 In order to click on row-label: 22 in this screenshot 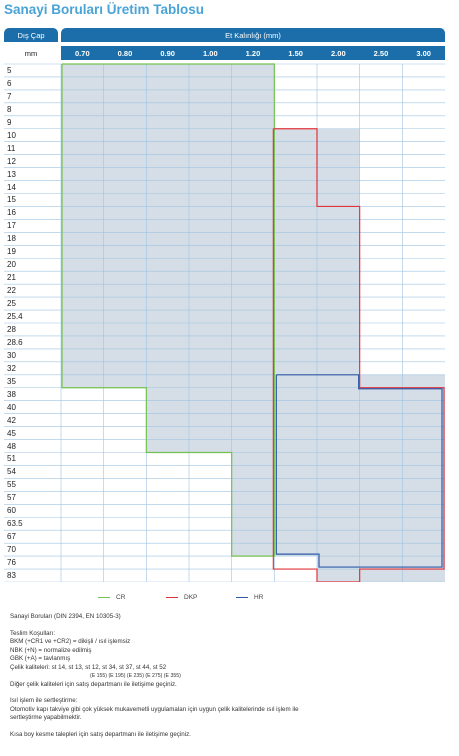, I will do `click(11, 291)`.